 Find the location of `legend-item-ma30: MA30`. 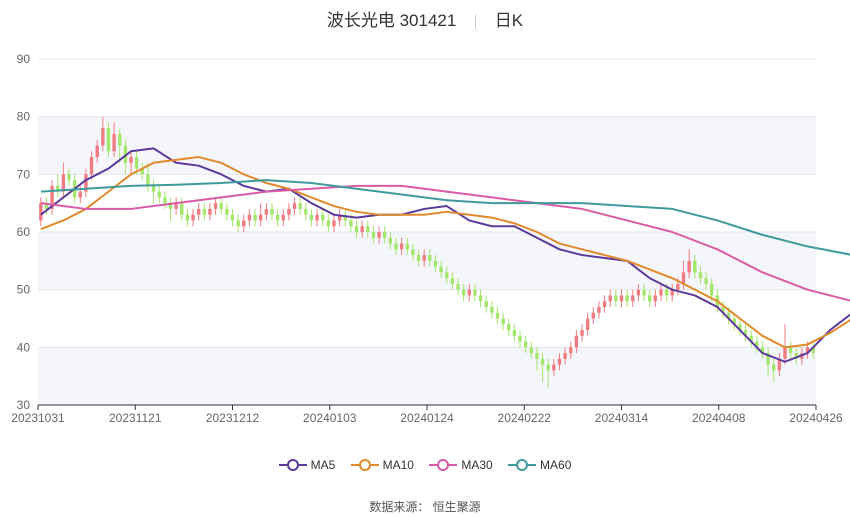

legend-item-ma30: MA30 is located at coordinates (461, 465).